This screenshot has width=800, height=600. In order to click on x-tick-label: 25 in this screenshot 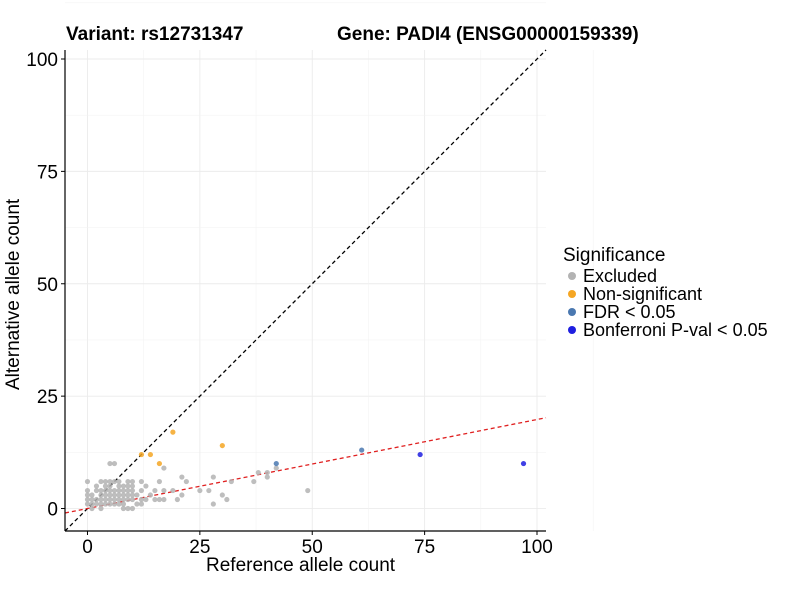, I will do `click(199, 547)`.